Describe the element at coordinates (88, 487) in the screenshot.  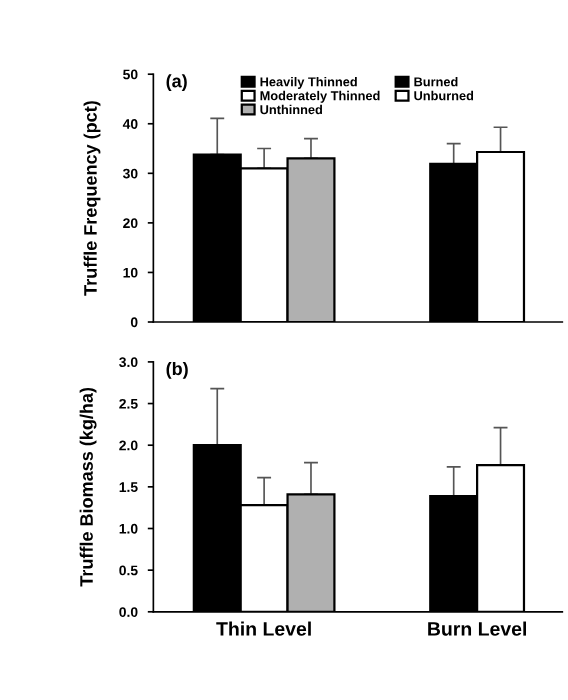
I see `y-axis-title: Truffle Biomass (kg/ha)` at that location.